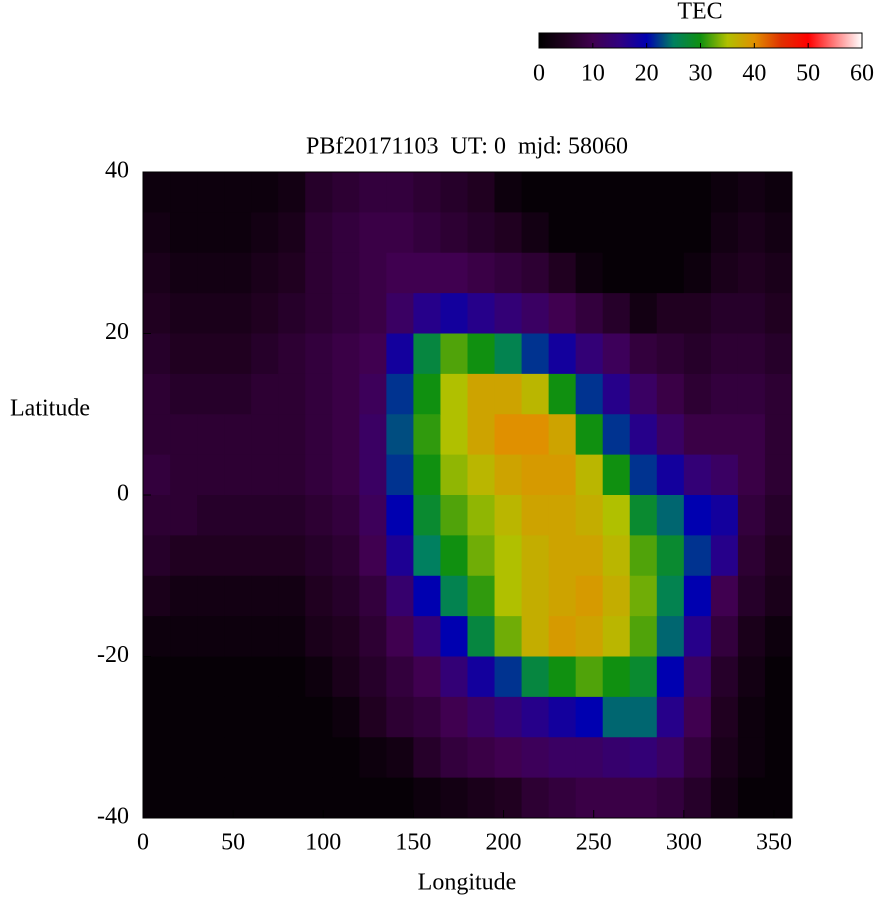  What do you see at coordinates (539, 74) in the screenshot?
I see `colorbar-tick-label: 0` at bounding box center [539, 74].